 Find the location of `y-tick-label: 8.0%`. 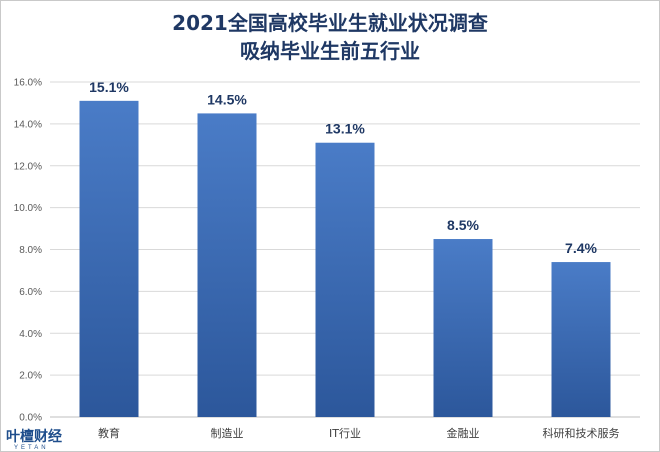

y-tick-label: 8.0% is located at coordinates (30, 250).